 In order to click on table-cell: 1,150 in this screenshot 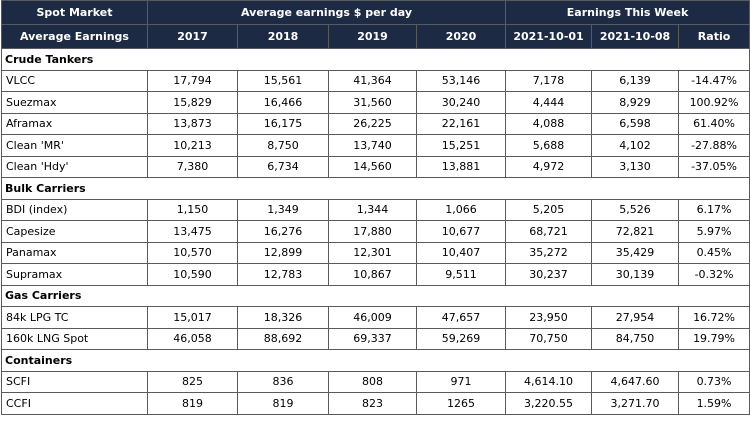, I will do `click(192, 209)`.